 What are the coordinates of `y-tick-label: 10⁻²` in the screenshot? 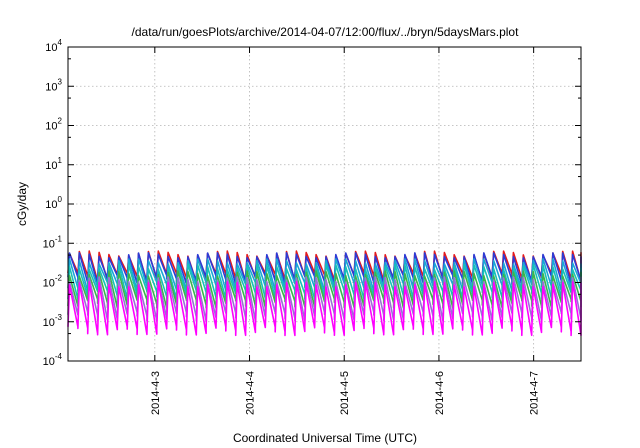 It's located at (53, 282).